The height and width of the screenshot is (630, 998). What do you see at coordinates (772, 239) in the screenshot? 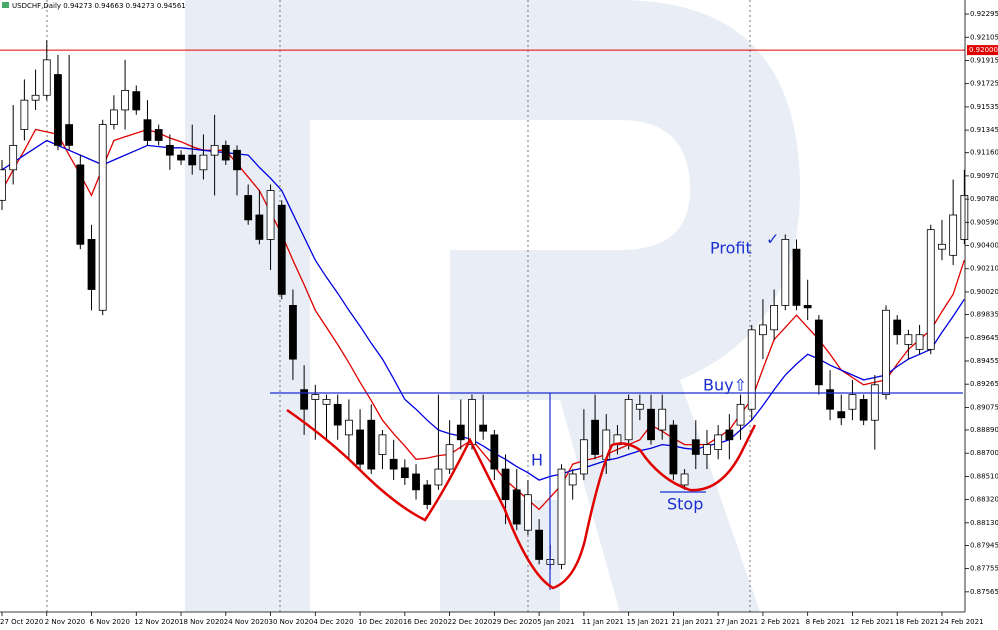
I see `check-mark: ✓` at bounding box center [772, 239].